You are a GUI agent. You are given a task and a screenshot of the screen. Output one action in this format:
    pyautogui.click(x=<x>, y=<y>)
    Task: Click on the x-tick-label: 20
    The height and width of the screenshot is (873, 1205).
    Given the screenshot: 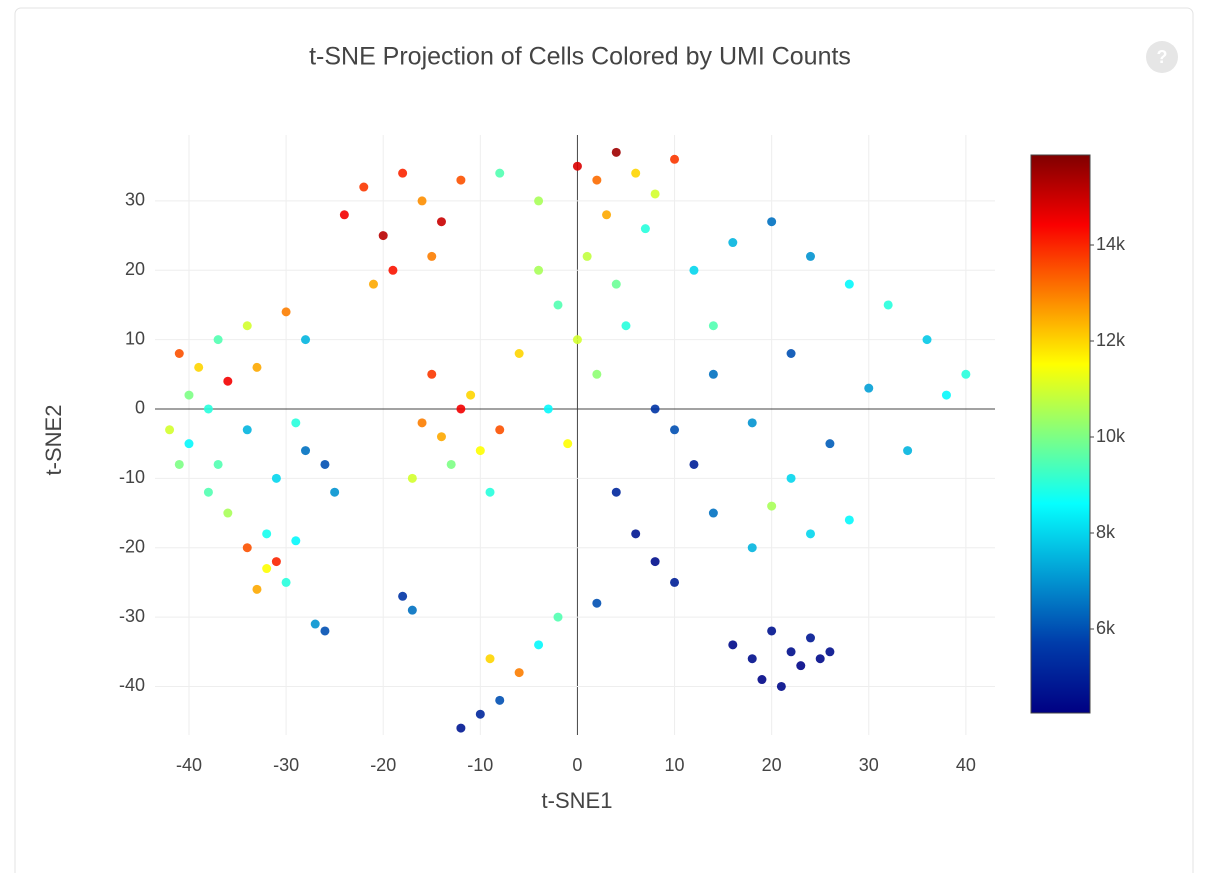 What is the action you would take?
    pyautogui.click(x=772, y=765)
    